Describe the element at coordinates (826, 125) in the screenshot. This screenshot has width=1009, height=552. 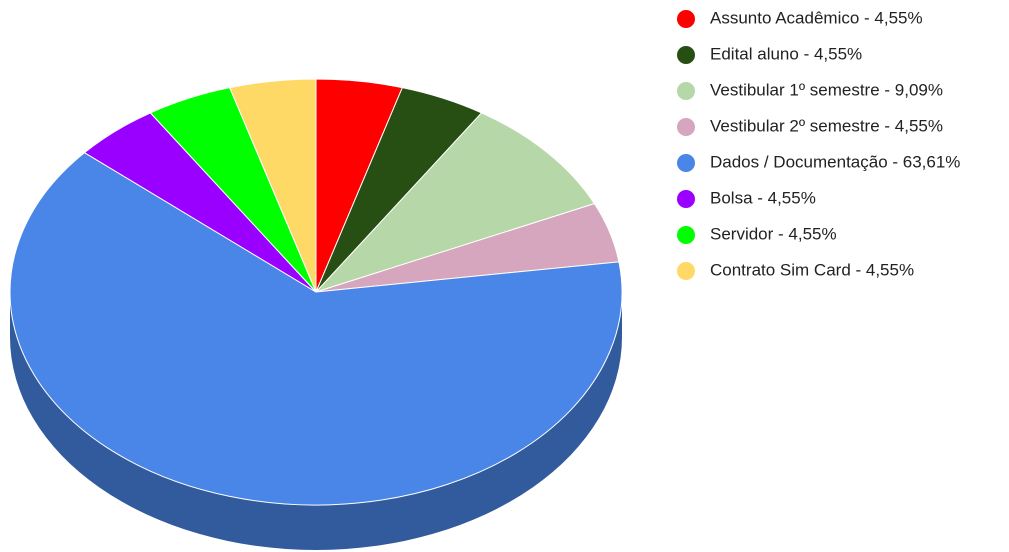
I see `legend-label: Vestibular 2º semestre - 4,55%` at that location.